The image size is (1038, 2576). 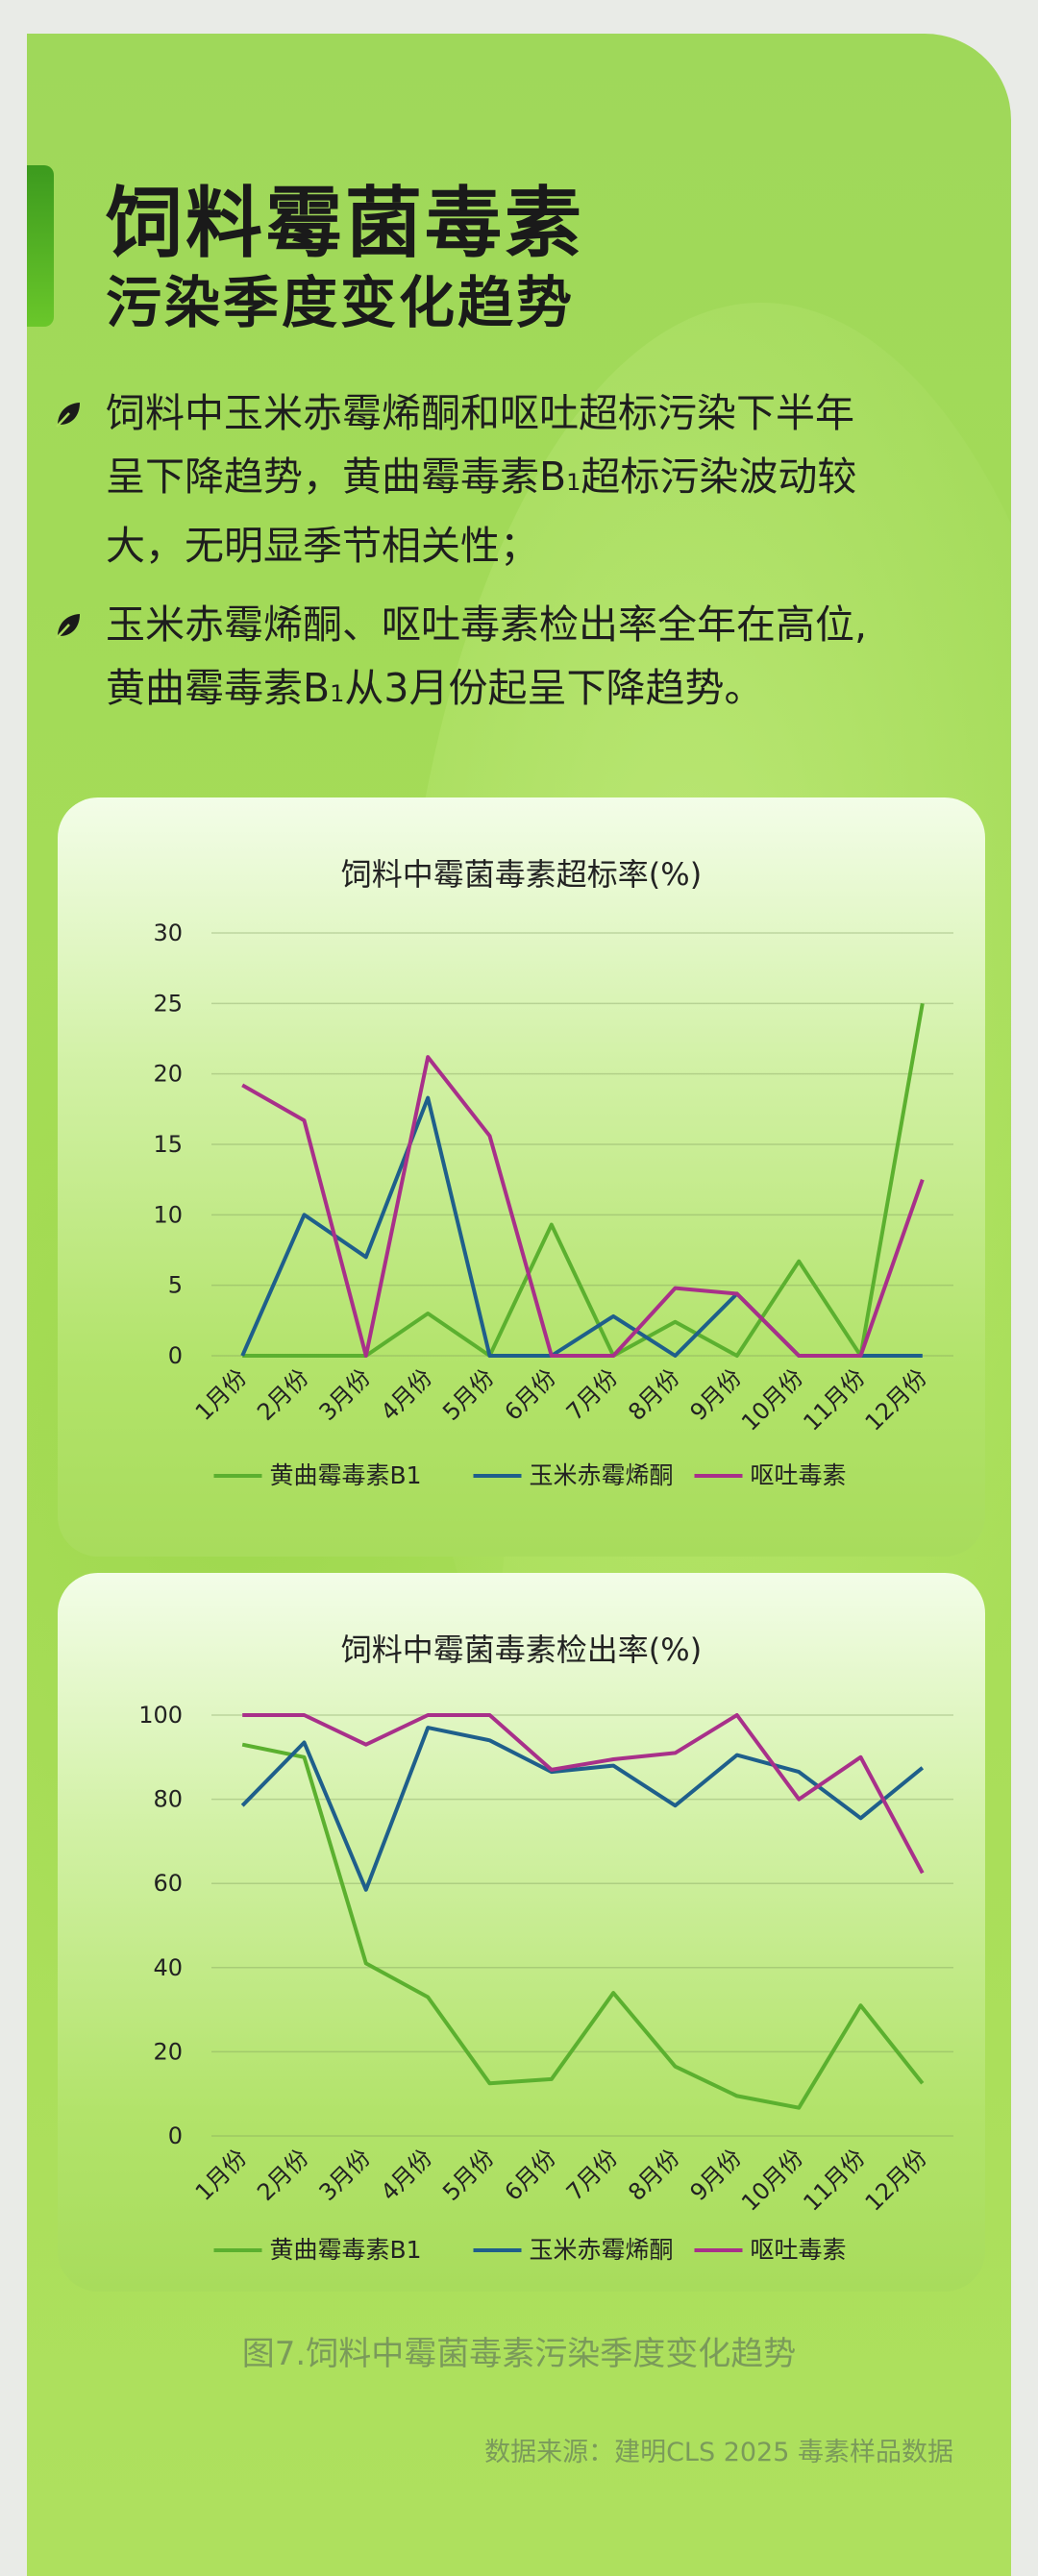 What do you see at coordinates (168, 1214) in the screenshot?
I see `y-tick-label: 10` at bounding box center [168, 1214].